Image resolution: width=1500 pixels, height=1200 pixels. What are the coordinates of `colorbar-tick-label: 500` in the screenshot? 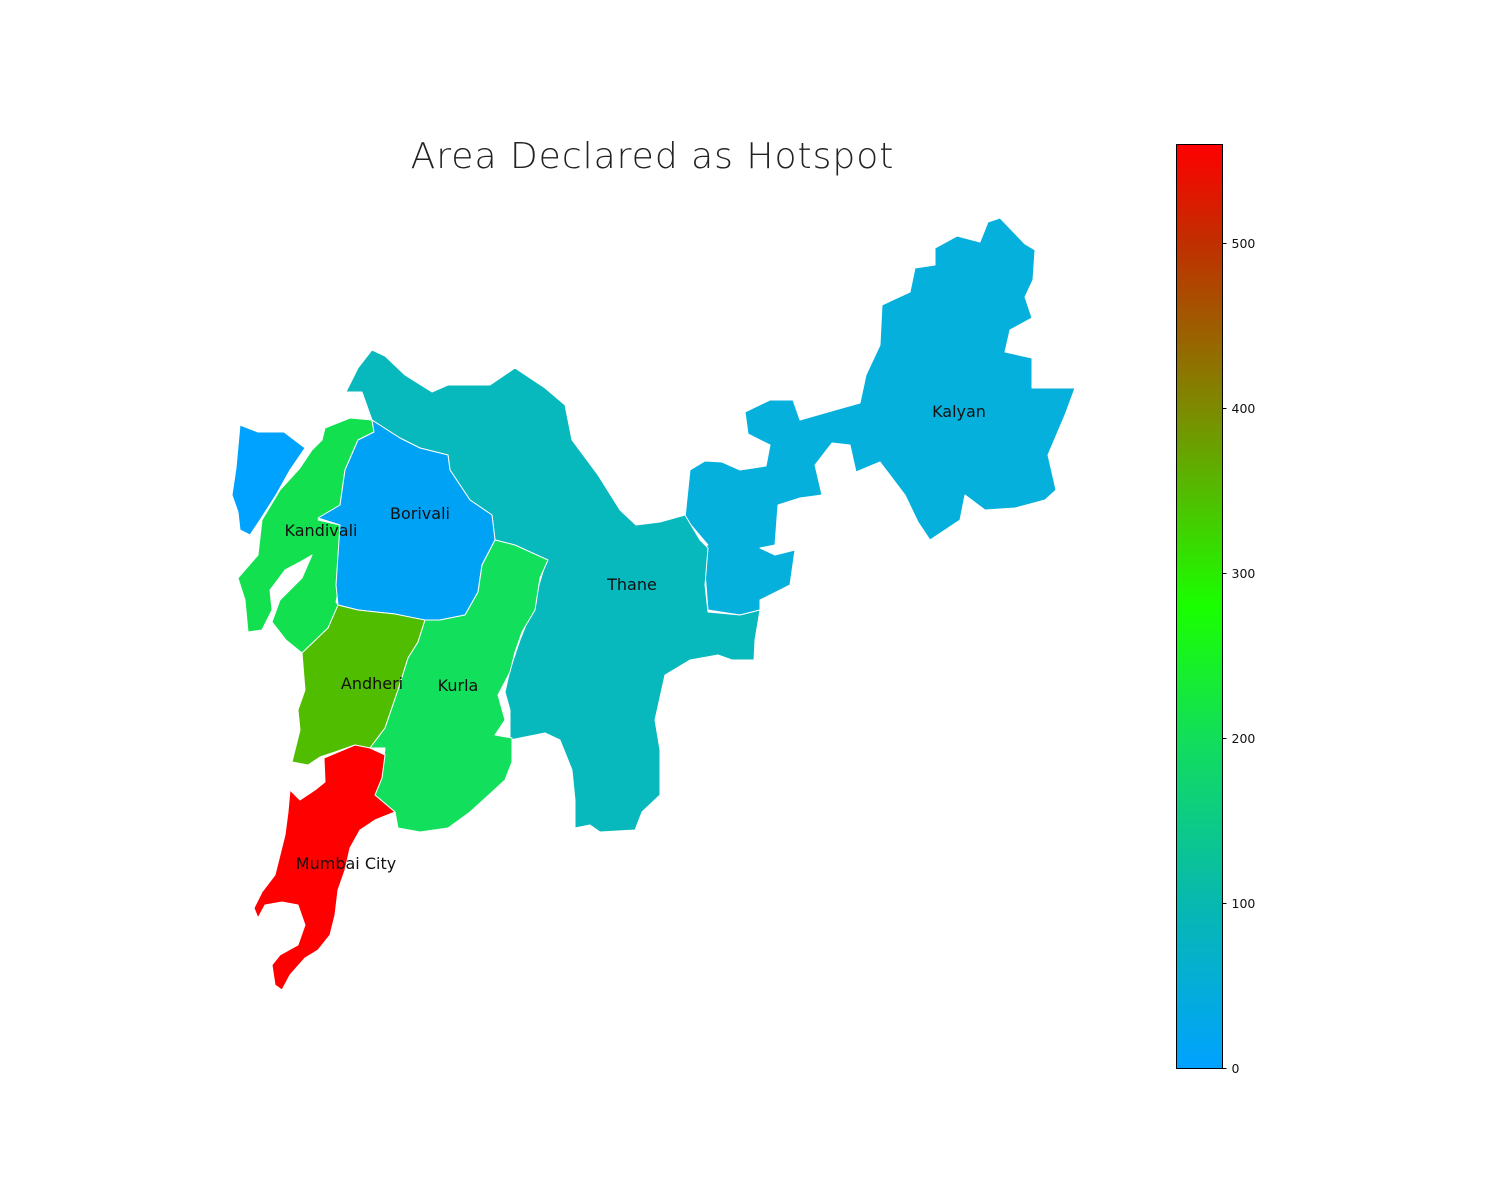 It's located at (1244, 243).